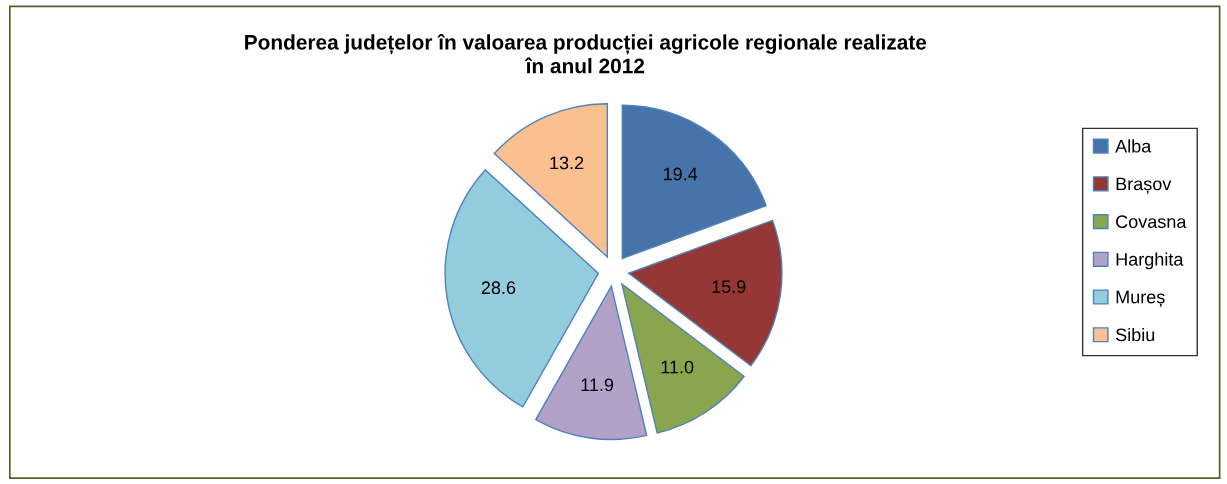 This screenshot has height=484, width=1227. Describe the element at coordinates (677, 367) in the screenshot. I see `data-label: 11.0` at that location.